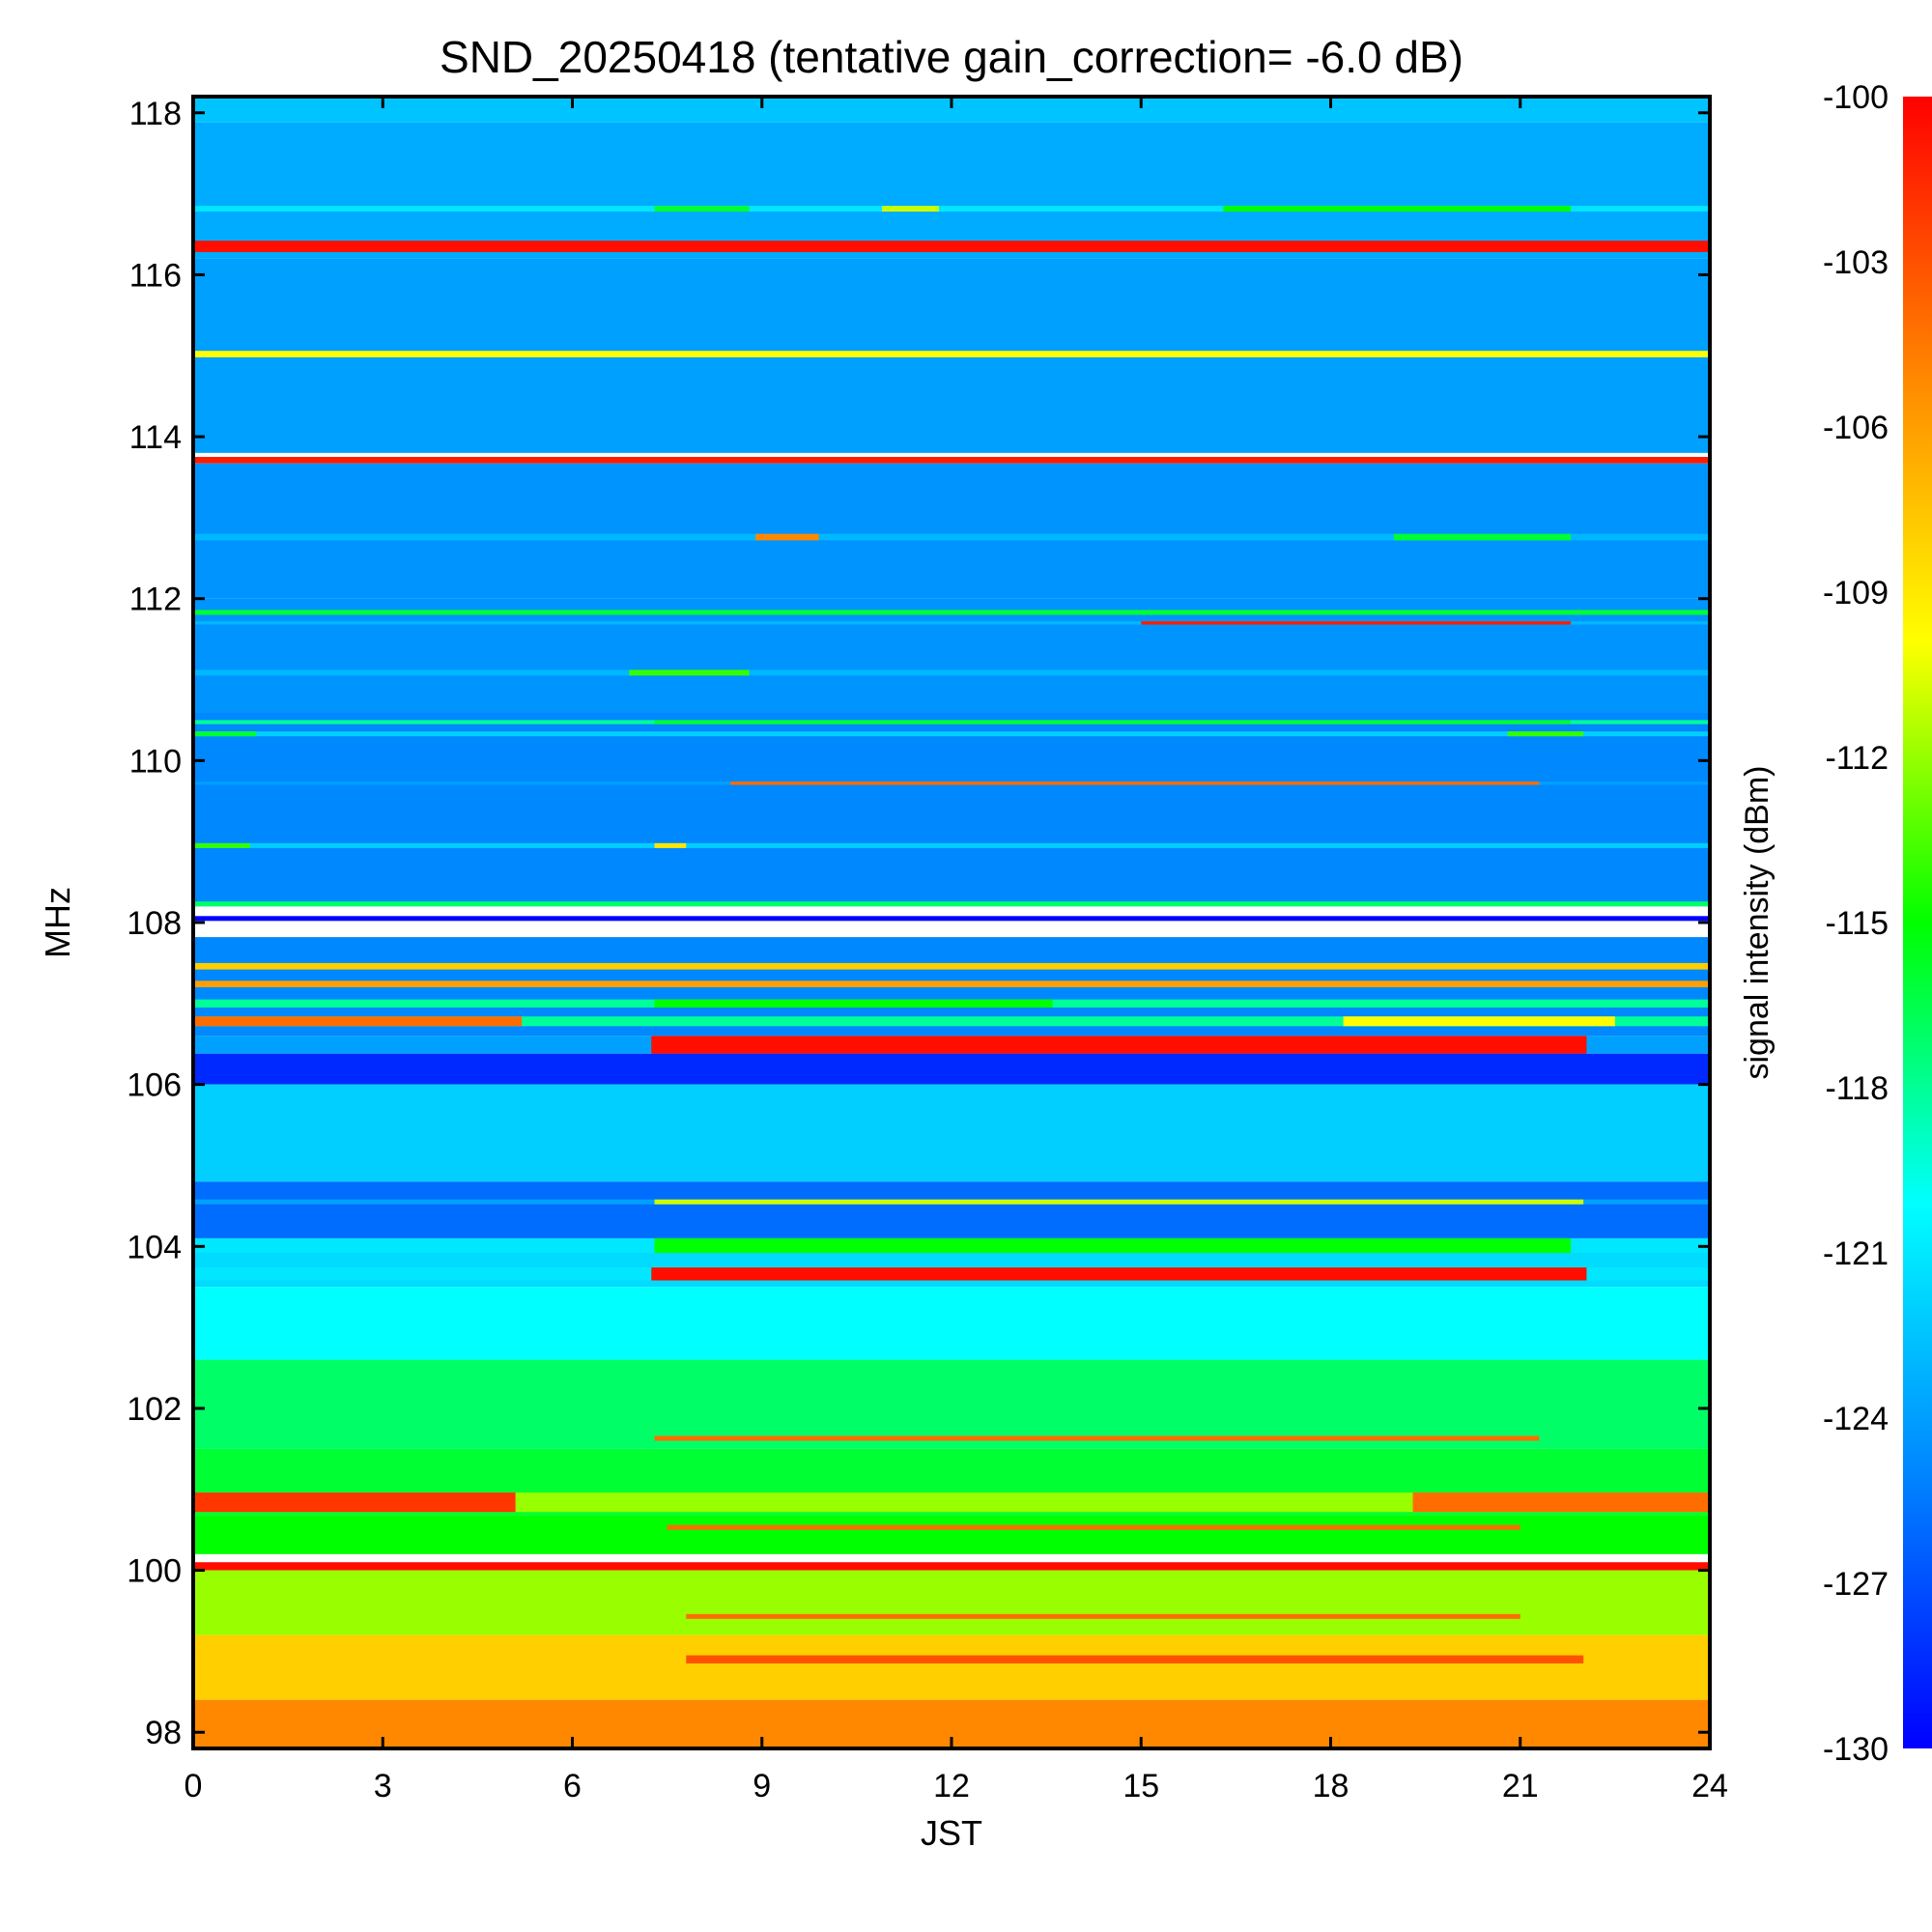 The image size is (1932, 1932). I want to click on colorbar-tick-label: -112, so click(1857, 758).